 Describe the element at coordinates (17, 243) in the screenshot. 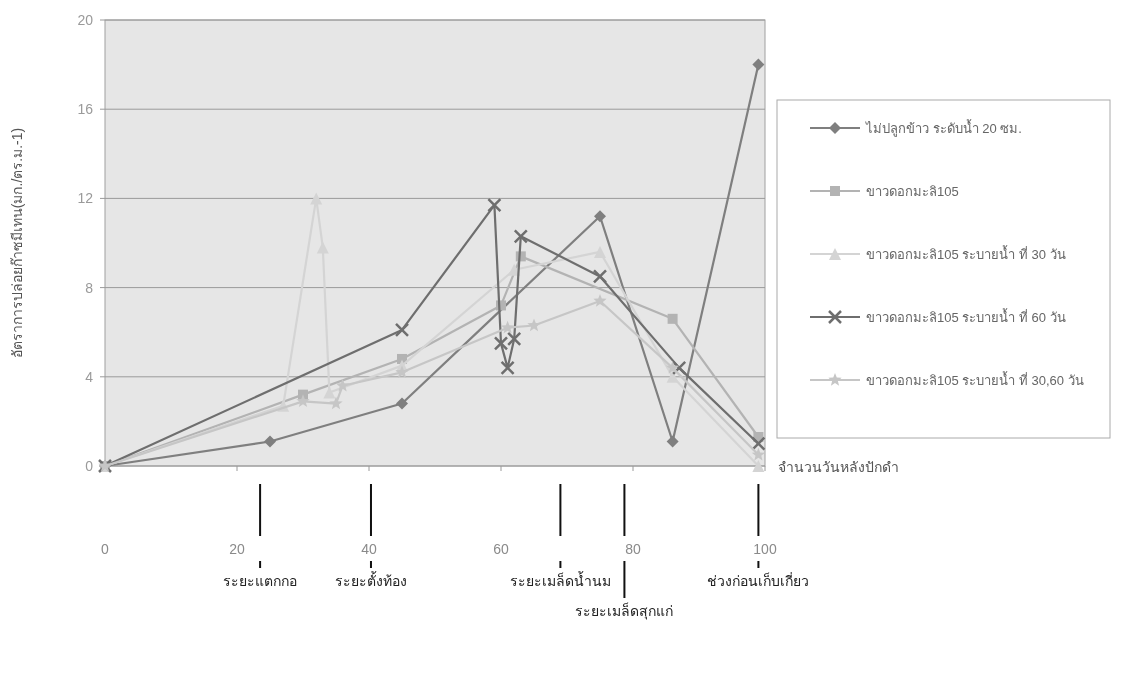

I see `y-axis-title: อัตราการปล่อยก๊าซมีเทน(มก./ตร.ม.-1)` at that location.